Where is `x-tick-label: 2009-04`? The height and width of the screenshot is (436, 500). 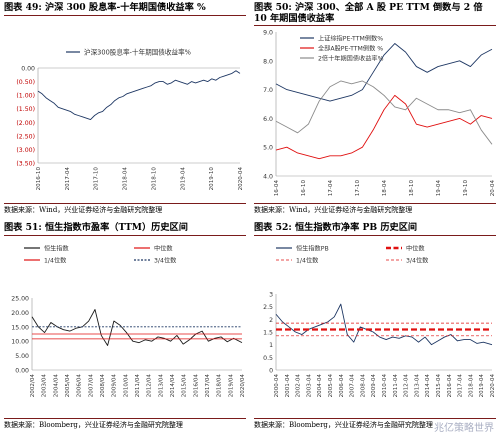
x-tick-label: 2009-04 is located at coordinates (374, 386).